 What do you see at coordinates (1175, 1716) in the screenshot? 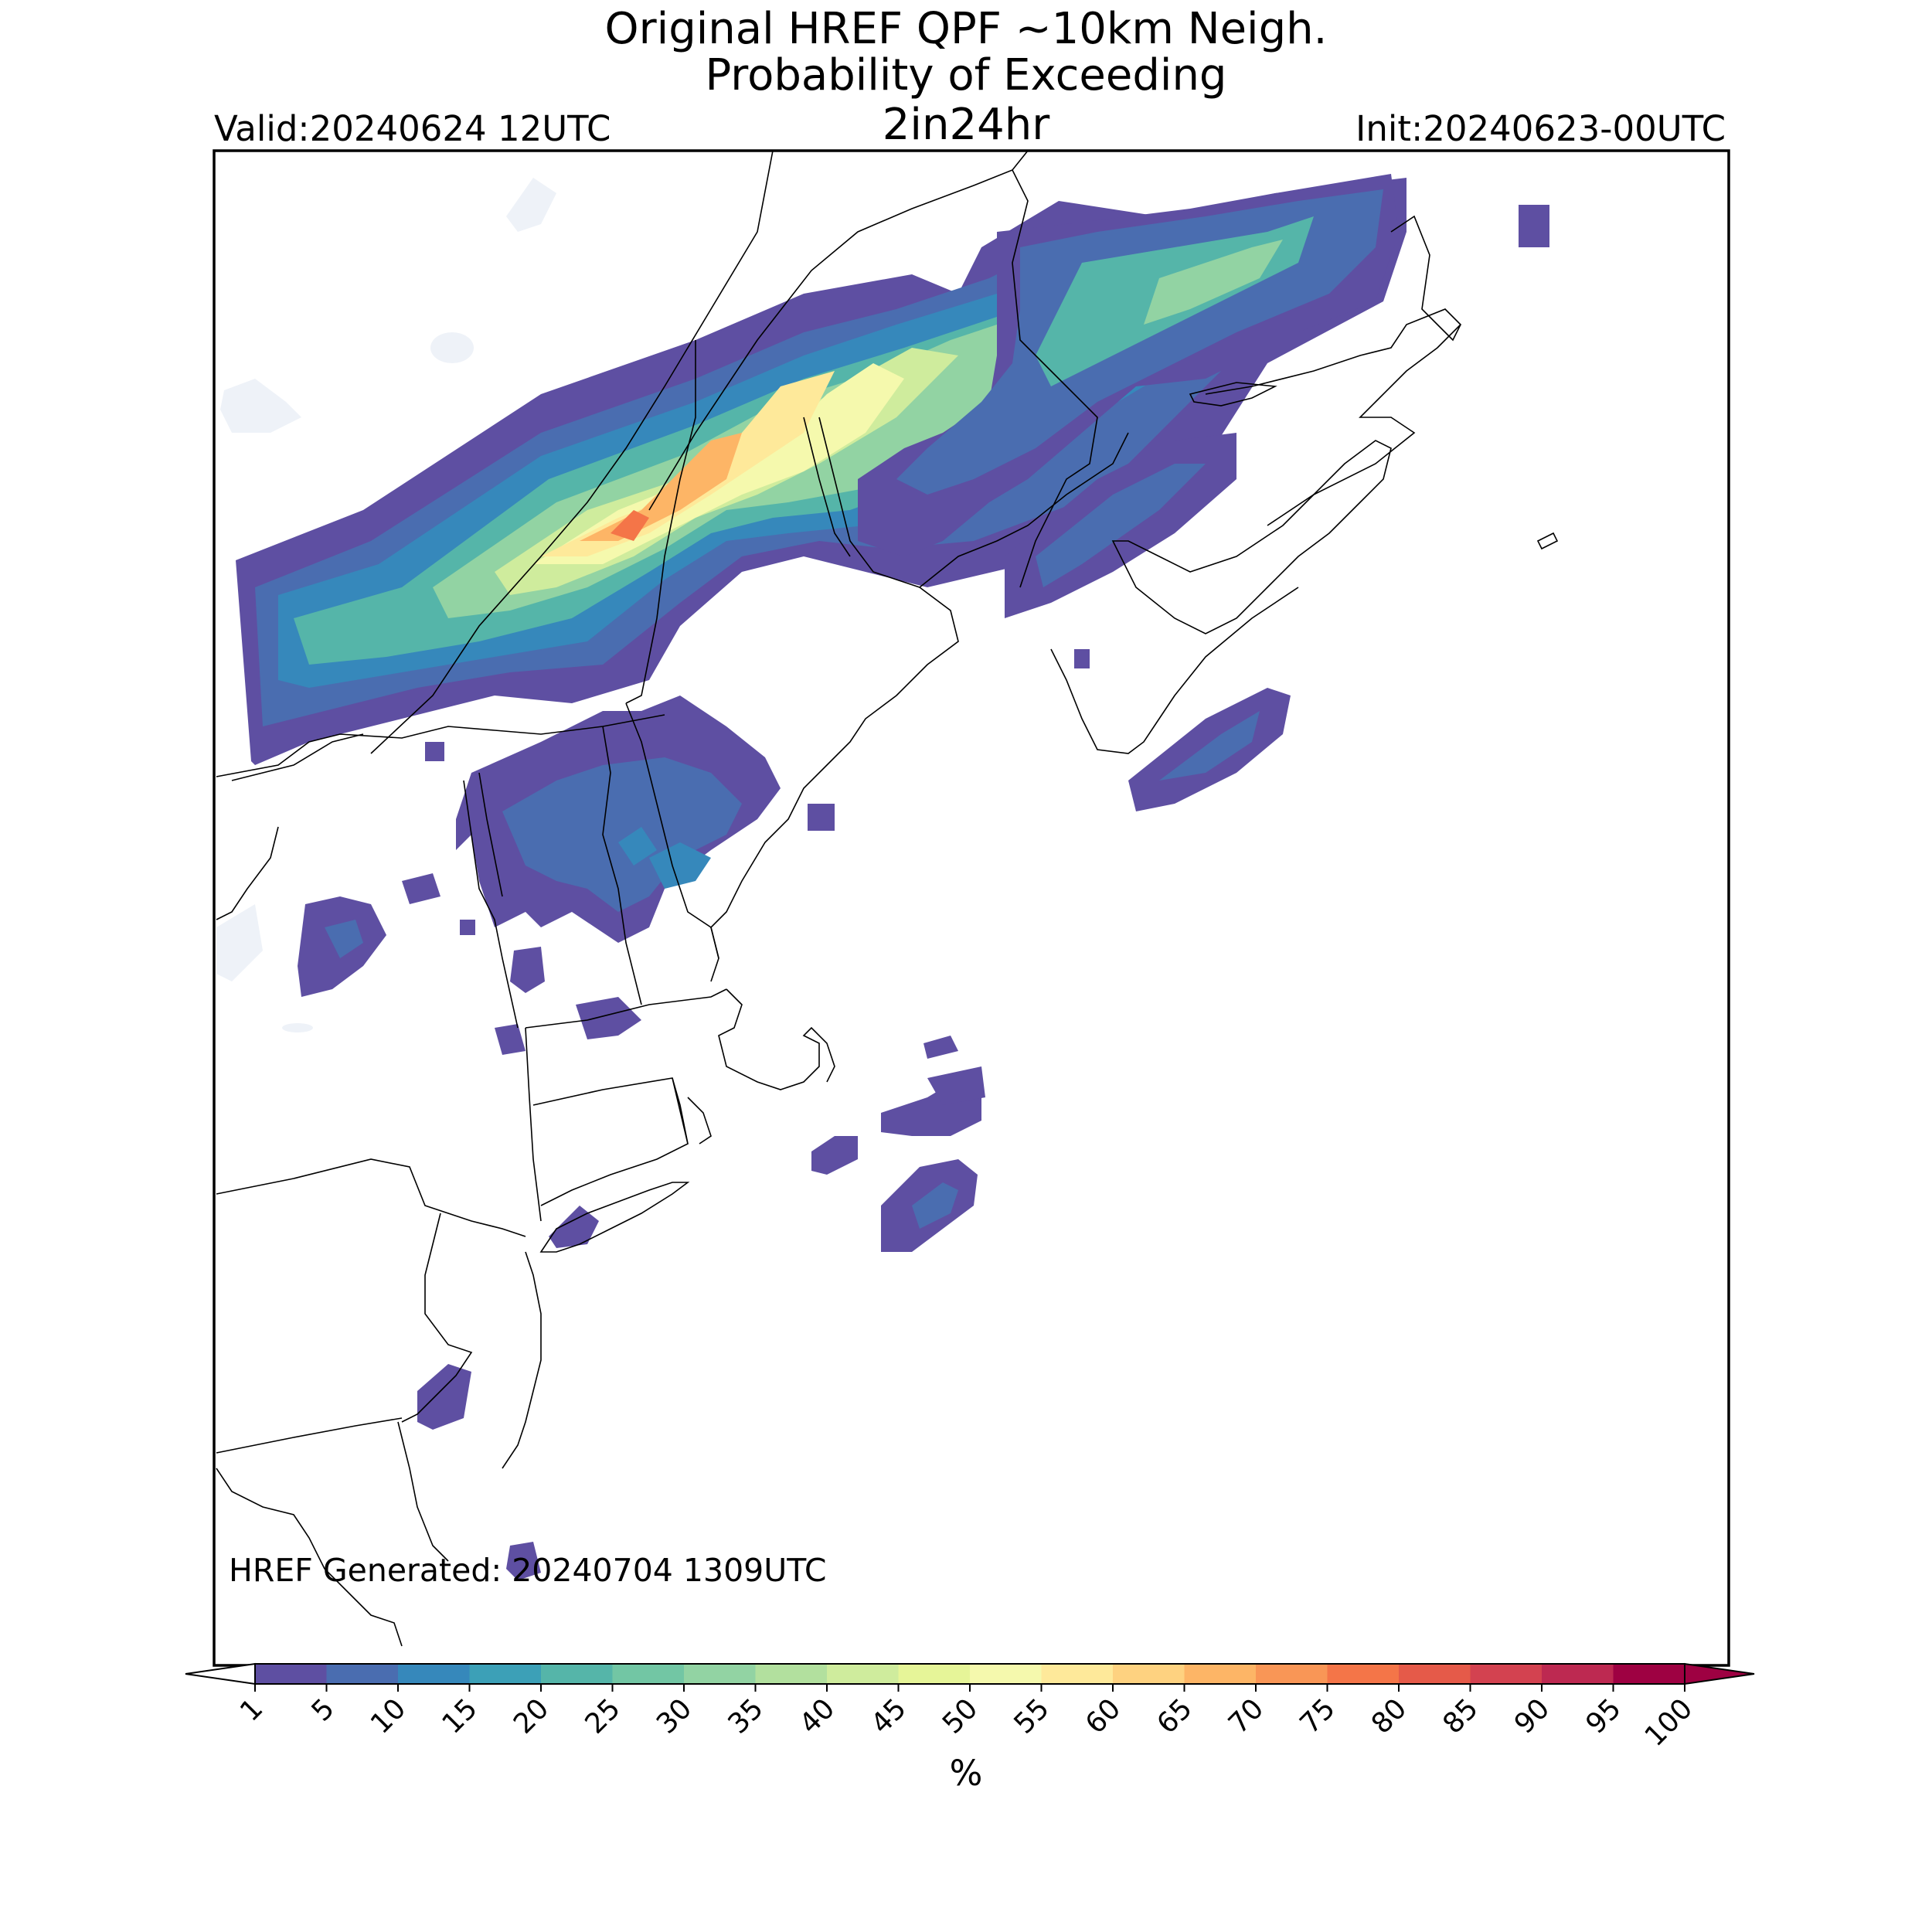
I see `colorbar-tick-label: 65` at bounding box center [1175, 1716].